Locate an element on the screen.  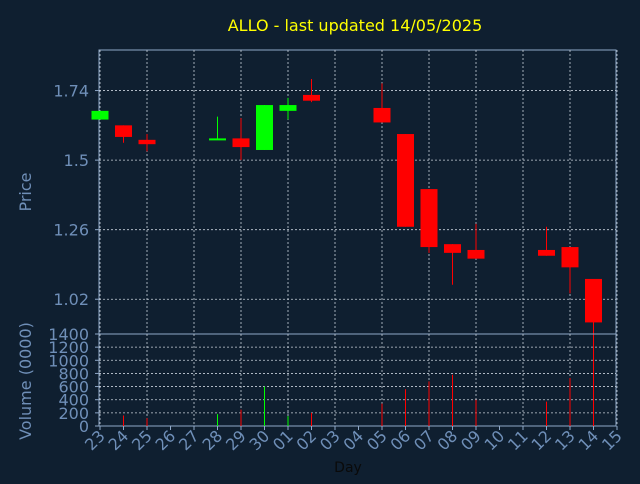
volume-tick-label: 1400 is located at coordinates (68, 334).